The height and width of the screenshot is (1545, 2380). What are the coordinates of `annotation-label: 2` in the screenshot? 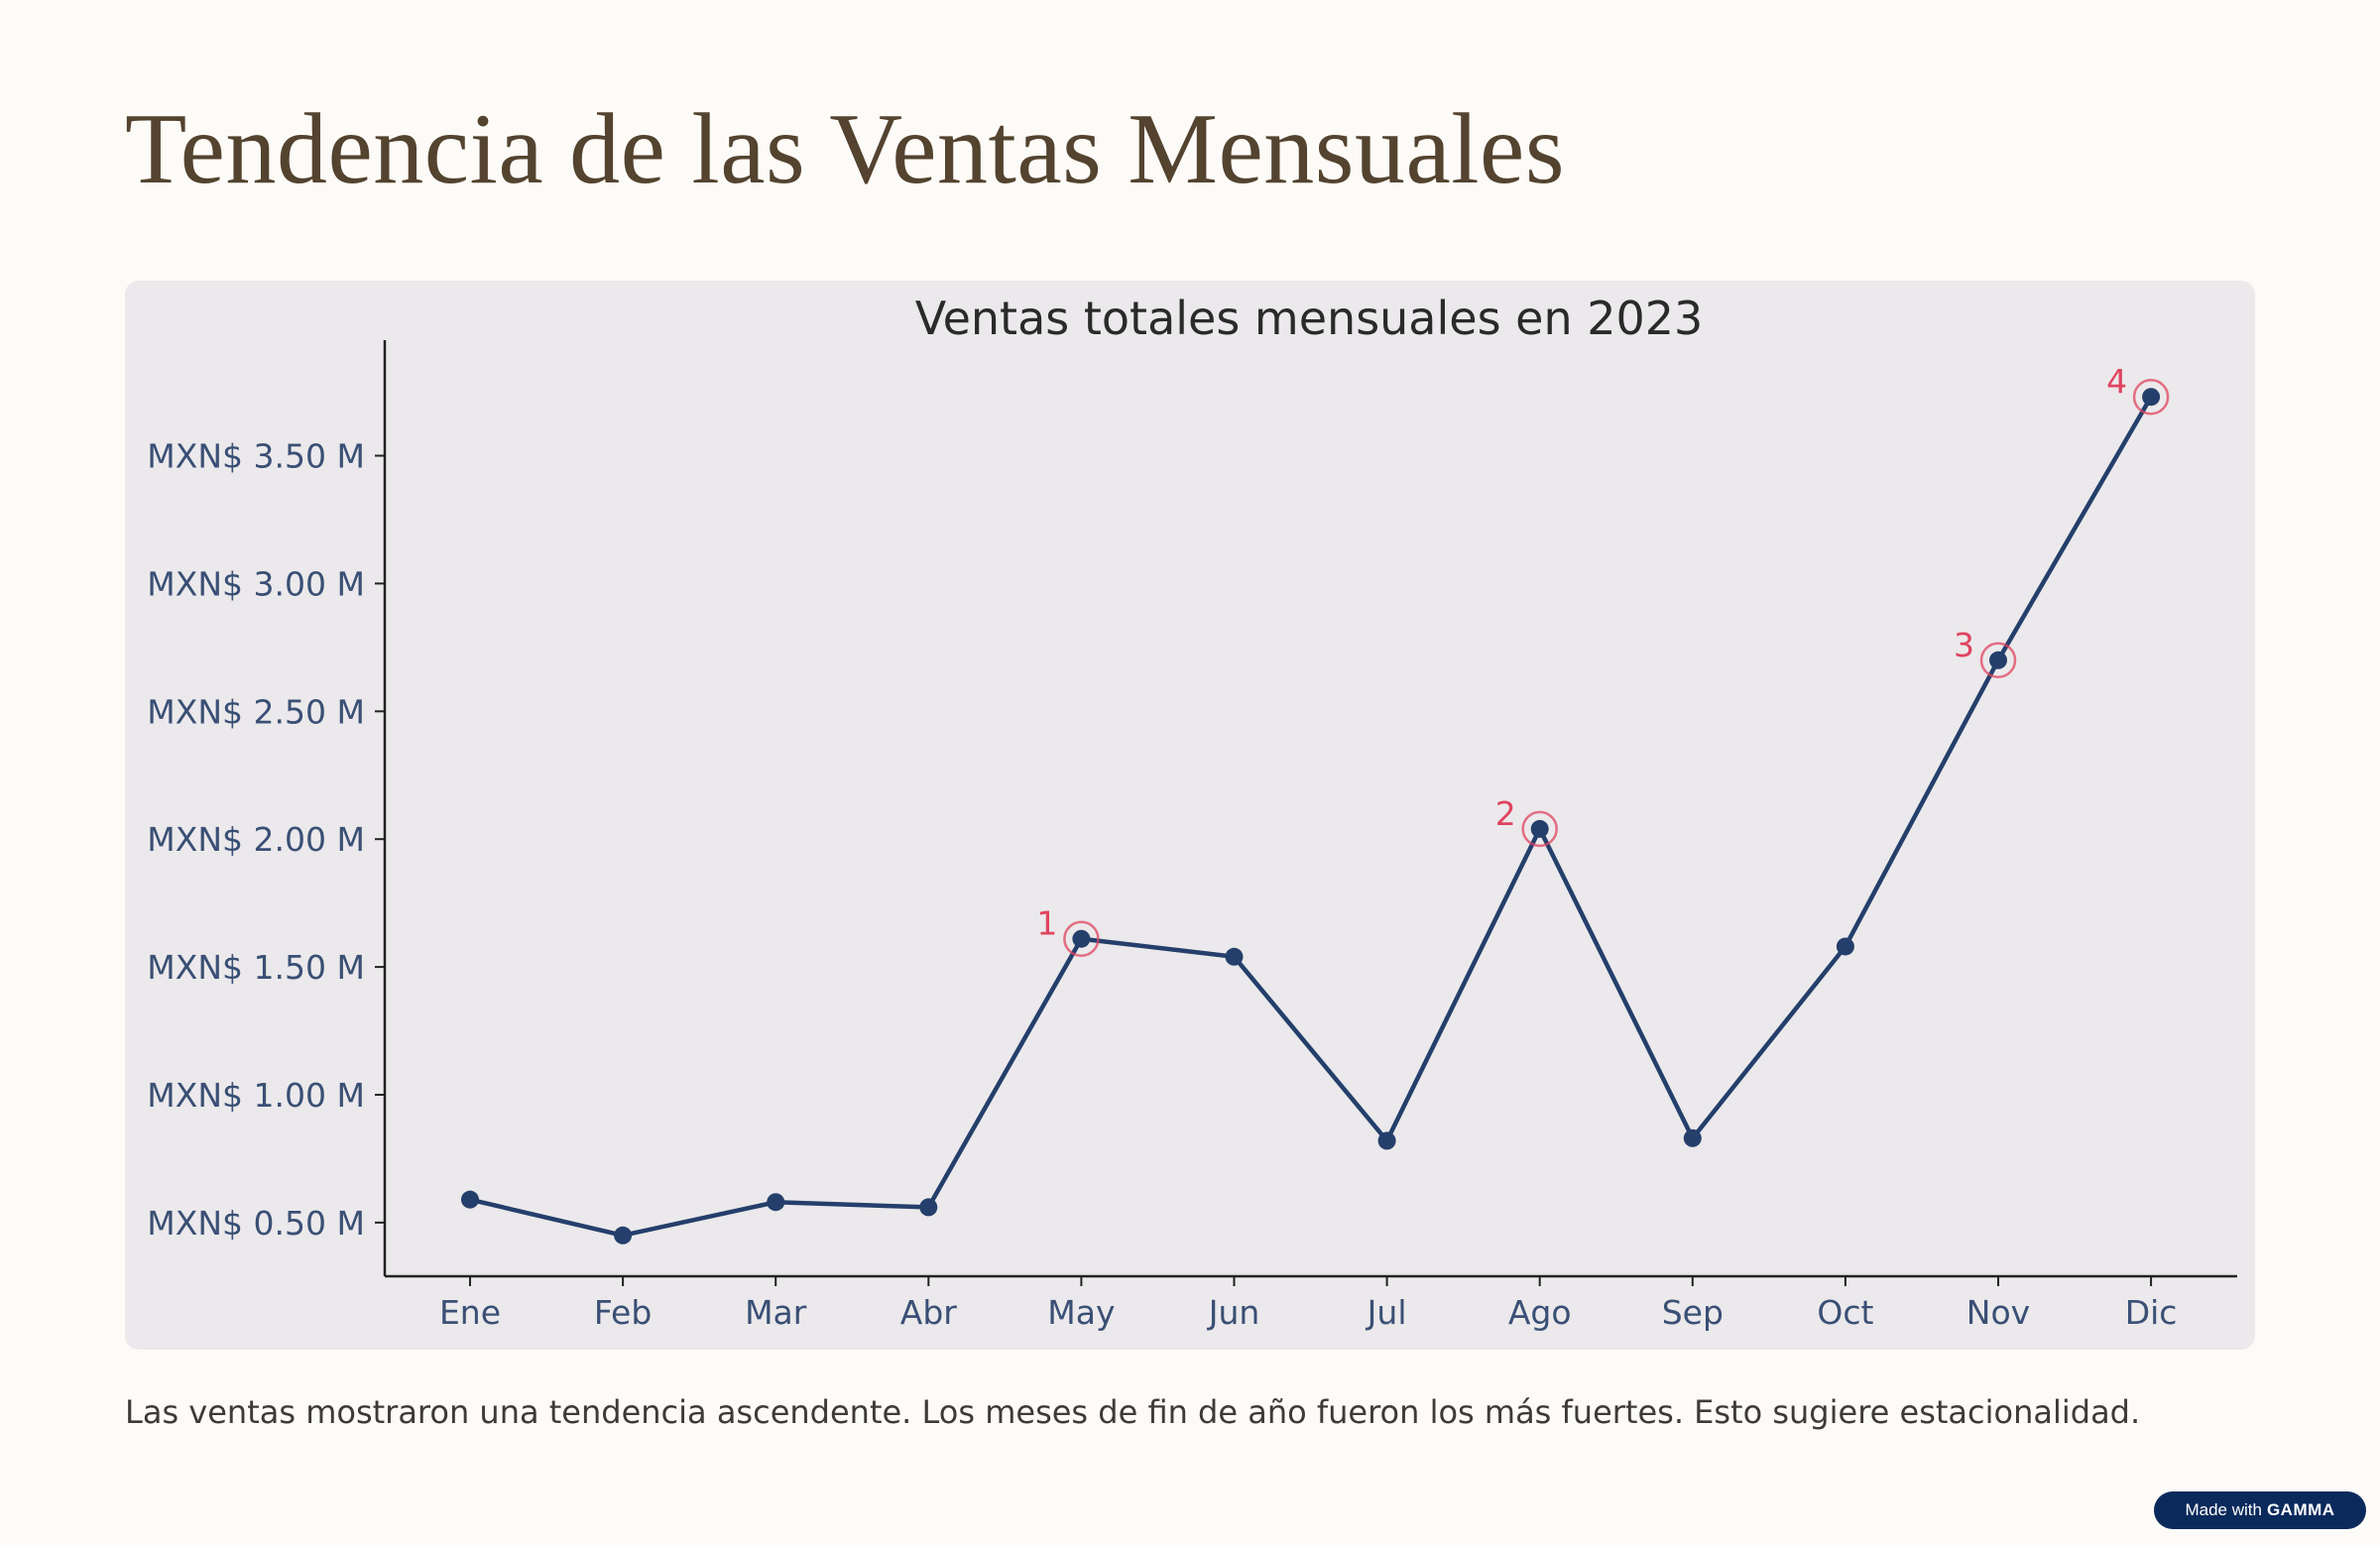 It's located at (1505, 814).